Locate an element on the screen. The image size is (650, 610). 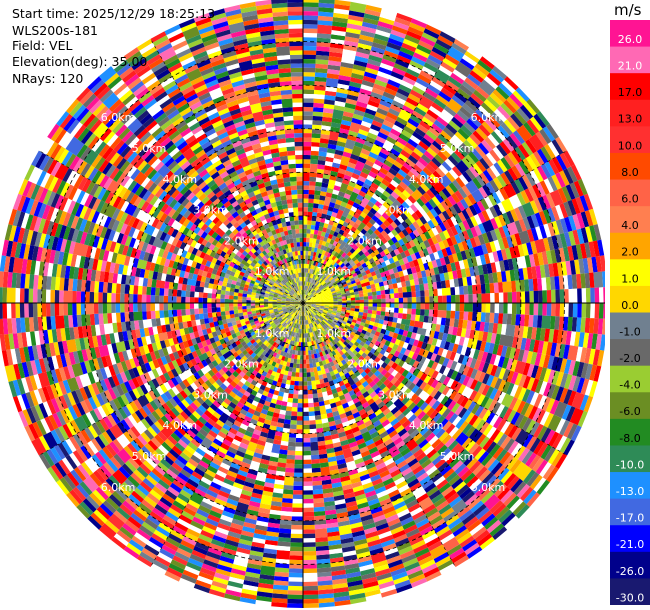
colorbar-tick-label: 26.0 is located at coordinates (630, 39).